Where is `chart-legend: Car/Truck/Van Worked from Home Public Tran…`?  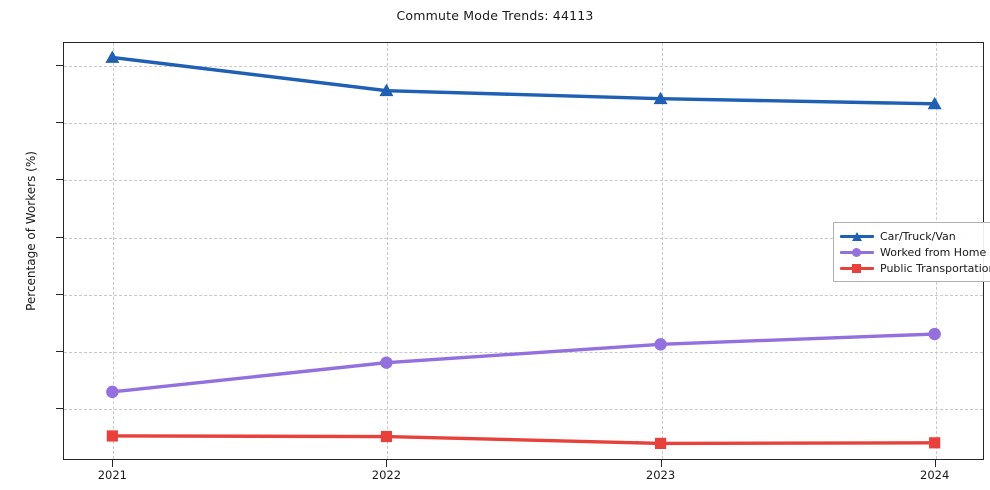
chart-legend: Car/Truck/Van Worked from Home Public Tran… is located at coordinates (911, 252).